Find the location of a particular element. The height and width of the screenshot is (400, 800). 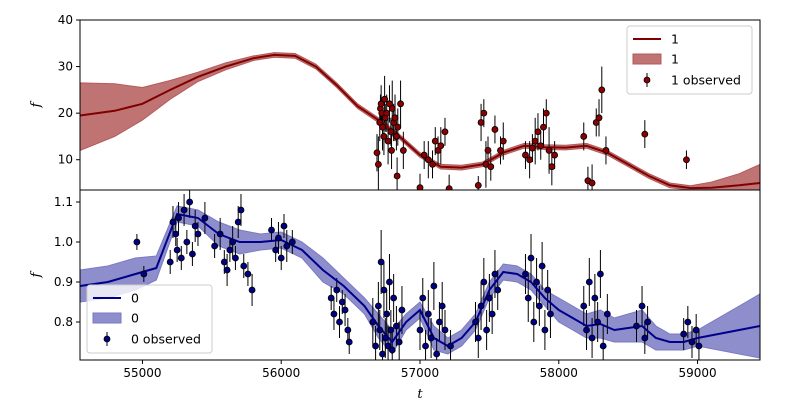

legend-band-swatch-top is located at coordinates (647, 59).